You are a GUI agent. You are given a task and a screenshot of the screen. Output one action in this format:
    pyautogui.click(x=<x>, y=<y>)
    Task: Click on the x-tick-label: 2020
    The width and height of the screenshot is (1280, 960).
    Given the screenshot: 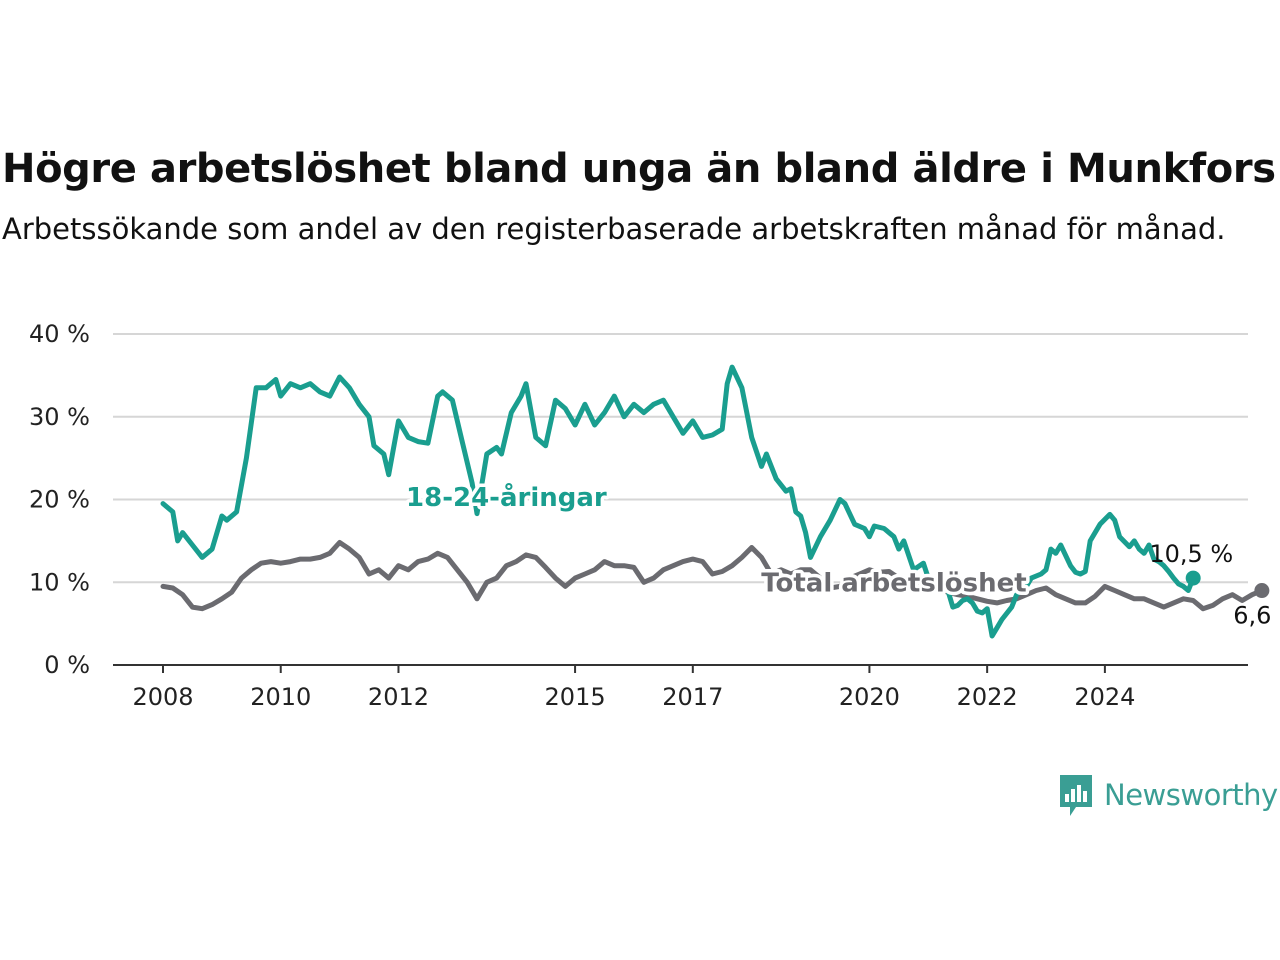 What is the action you would take?
    pyautogui.click(x=869, y=697)
    